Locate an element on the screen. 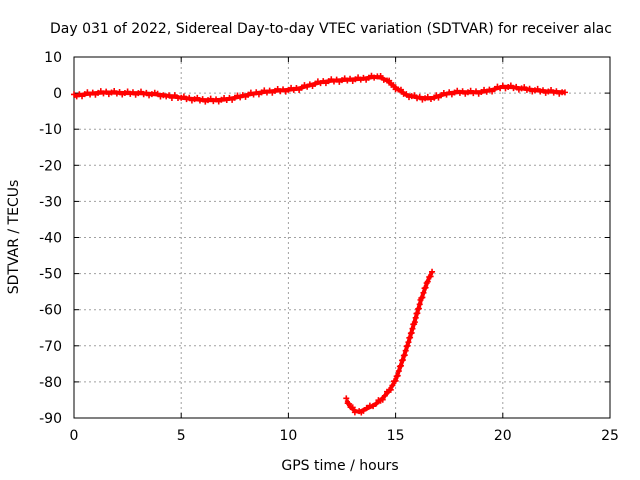 The image size is (640, 480). y-tick-label: -90 is located at coordinates (50, 419).